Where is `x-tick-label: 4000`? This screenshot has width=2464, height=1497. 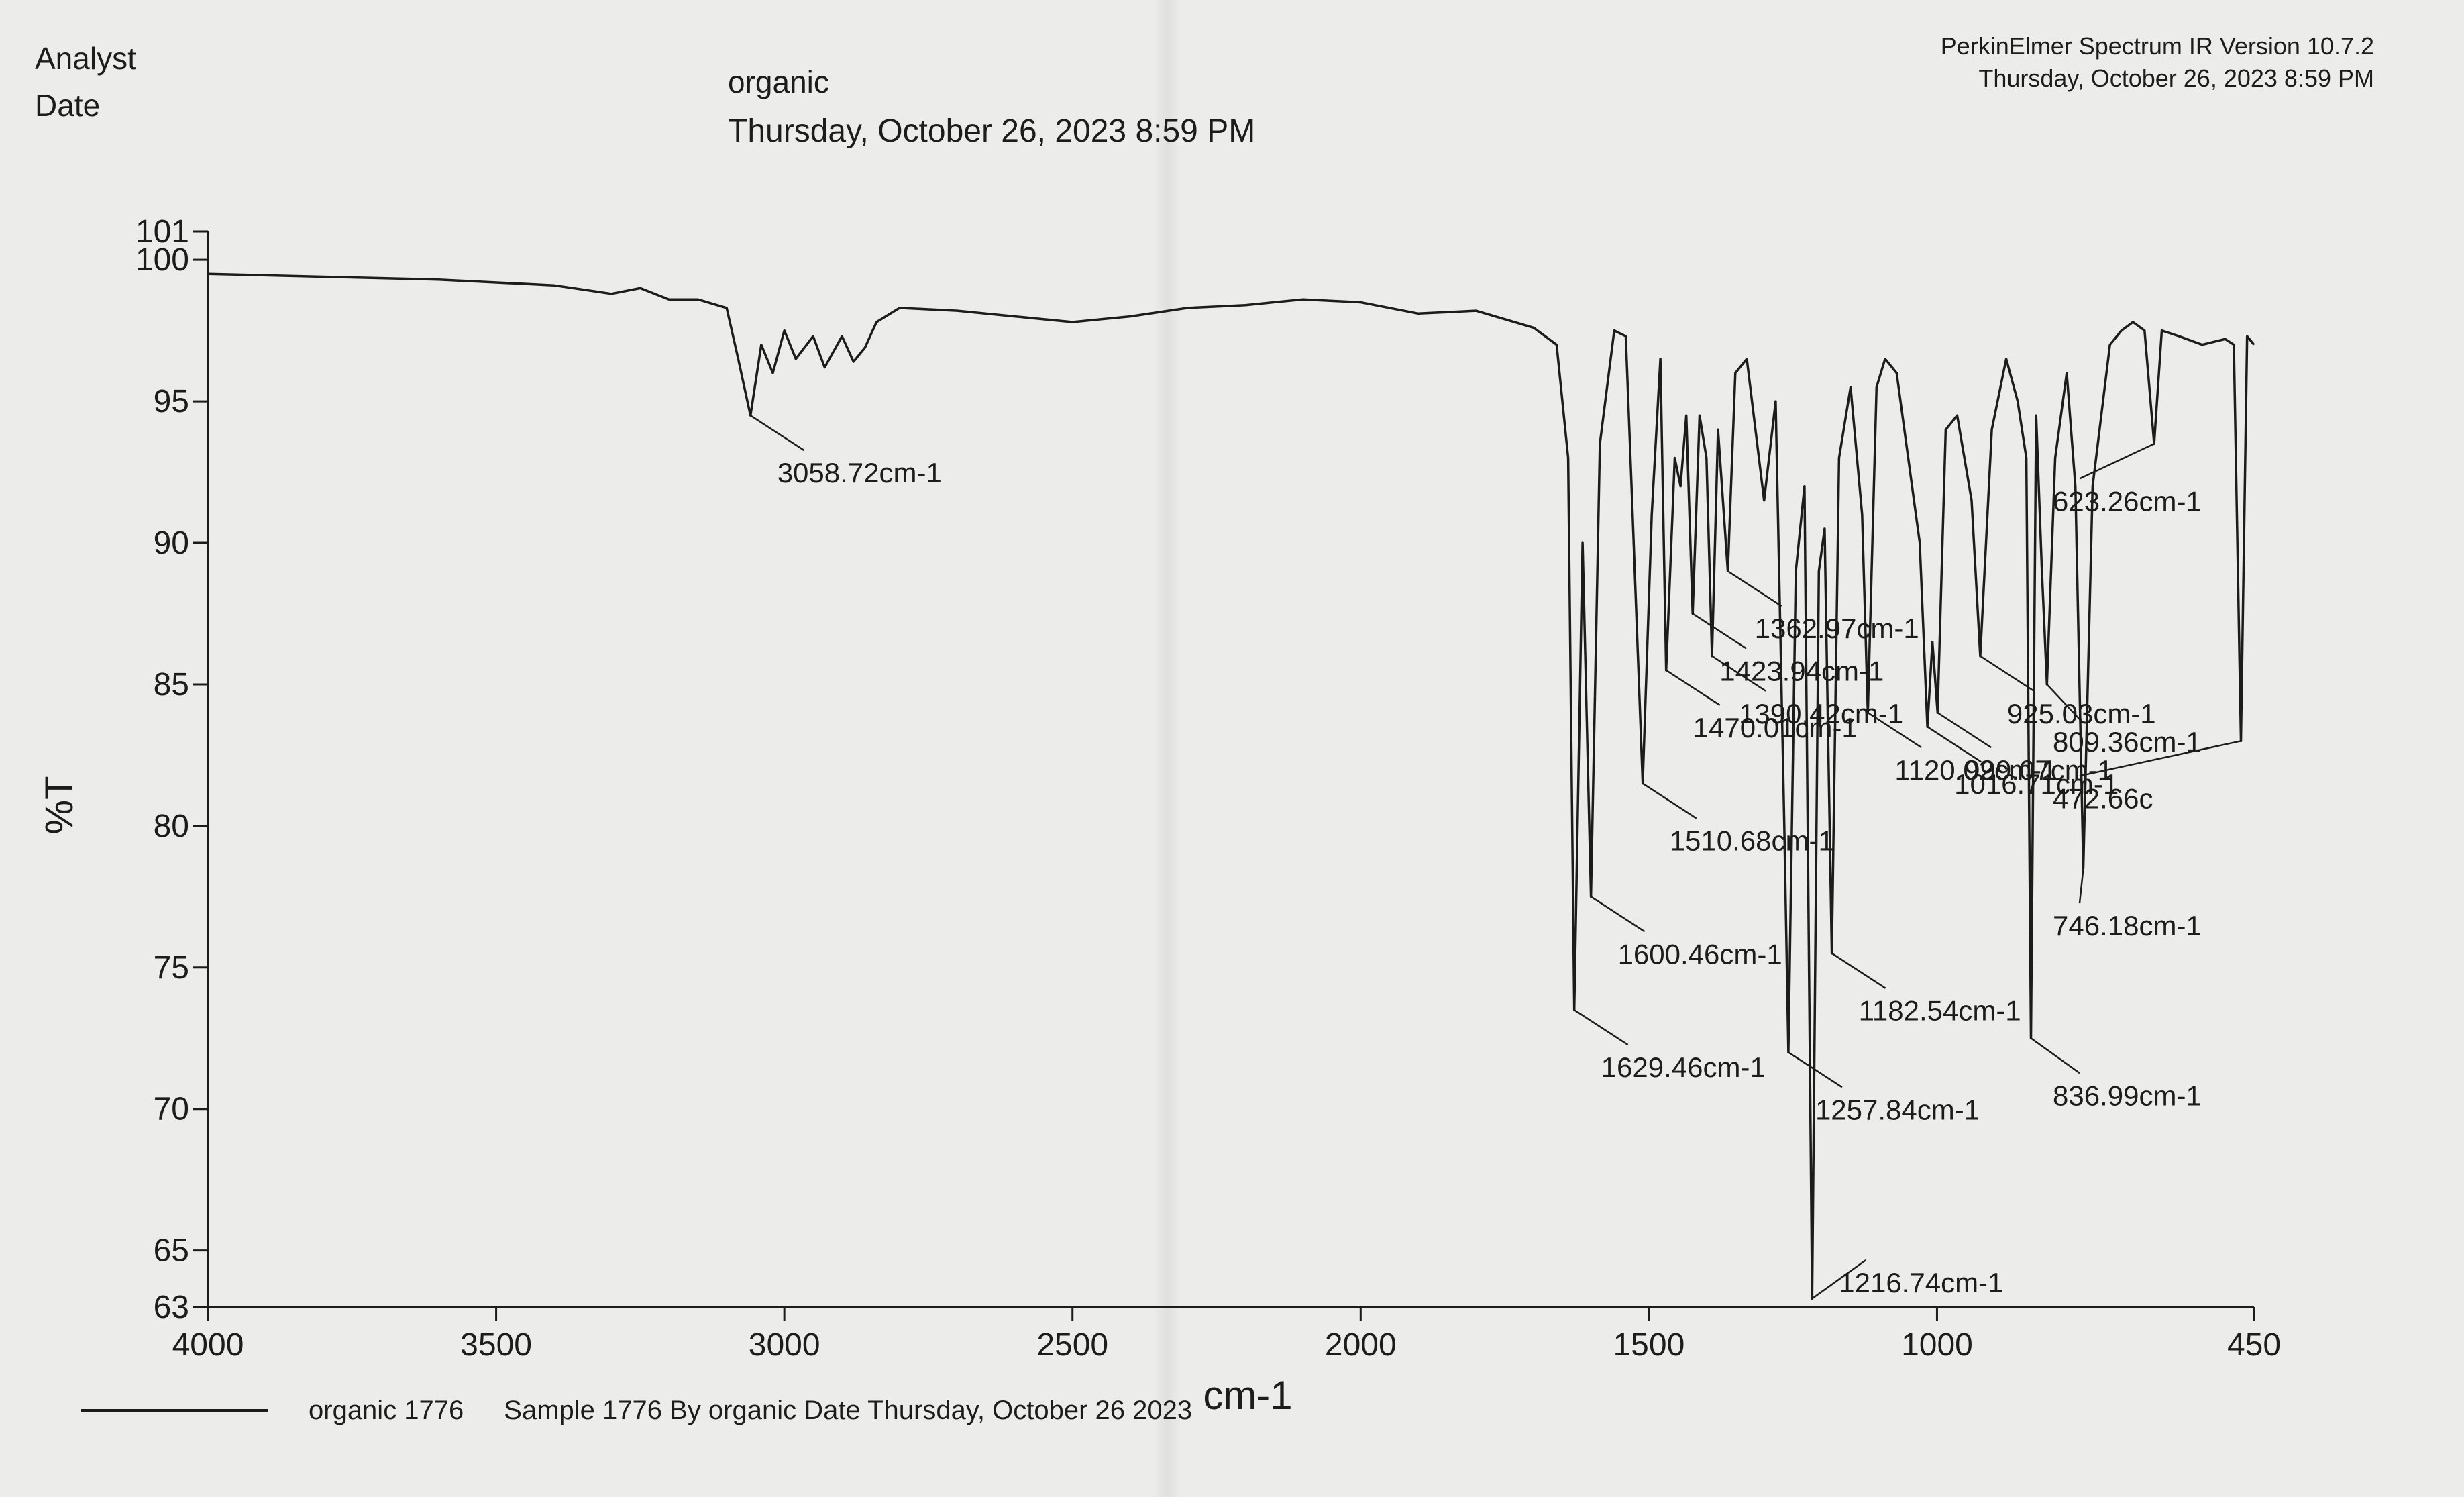 x-tick-label: 4000 is located at coordinates (208, 1345).